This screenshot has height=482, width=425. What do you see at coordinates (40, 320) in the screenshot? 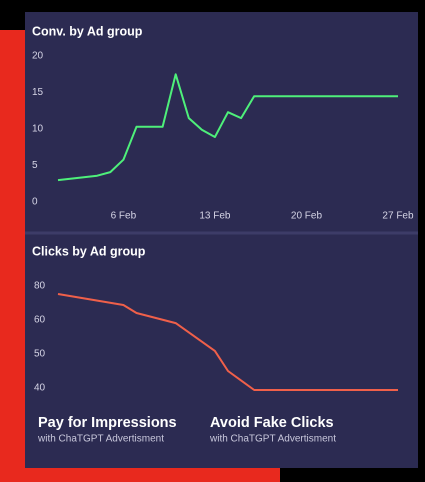
I see `y-tick-label: 60` at bounding box center [40, 320].